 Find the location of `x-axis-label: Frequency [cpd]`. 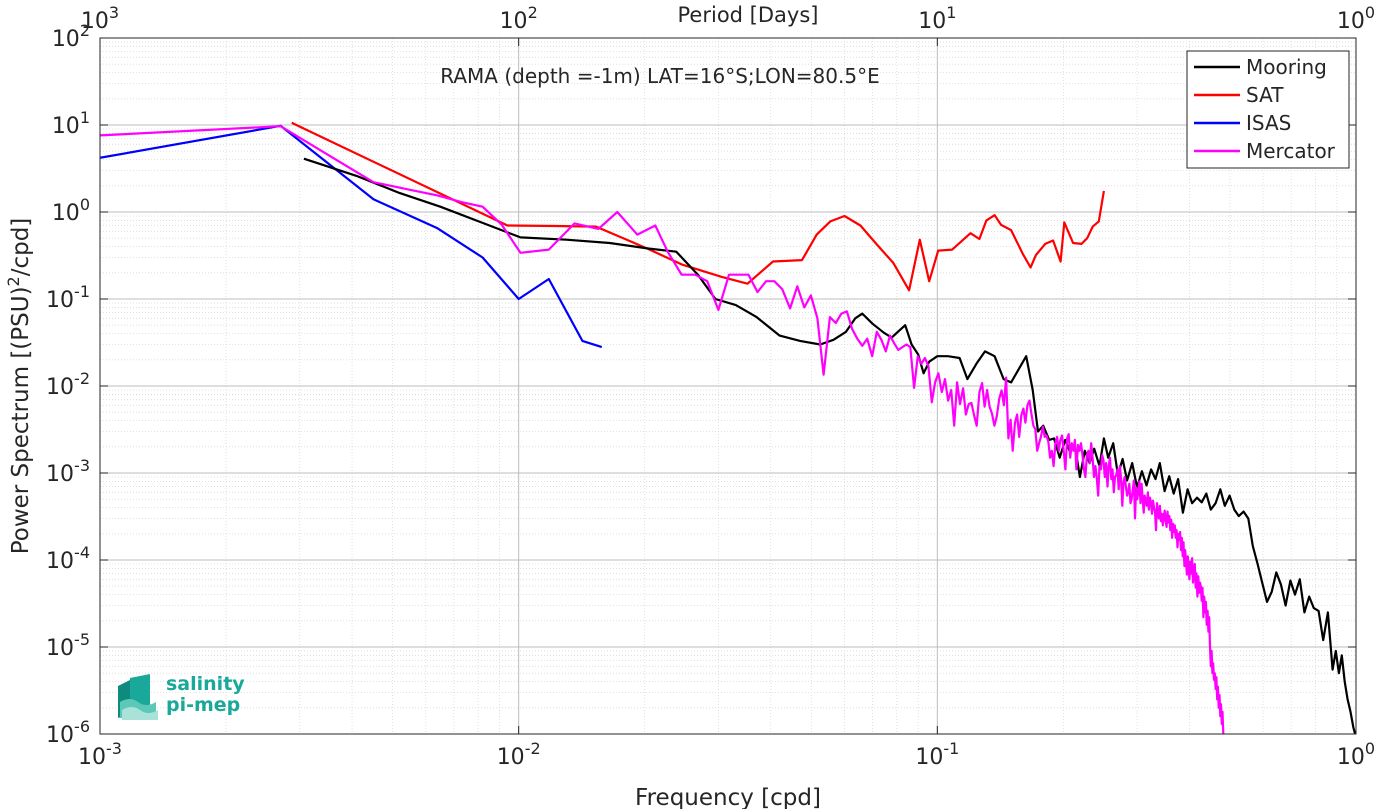

x-axis-label: Frequency [cpd] is located at coordinates (728, 797).